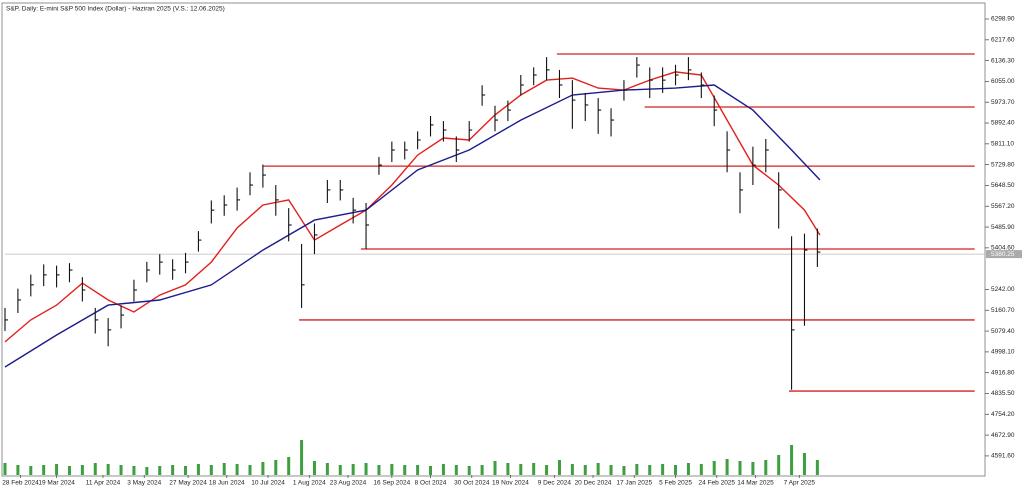 Image resolution: width=1024 pixels, height=491 pixels. I want to click on x-tick-label: 11 Apr 2024, so click(103, 483).